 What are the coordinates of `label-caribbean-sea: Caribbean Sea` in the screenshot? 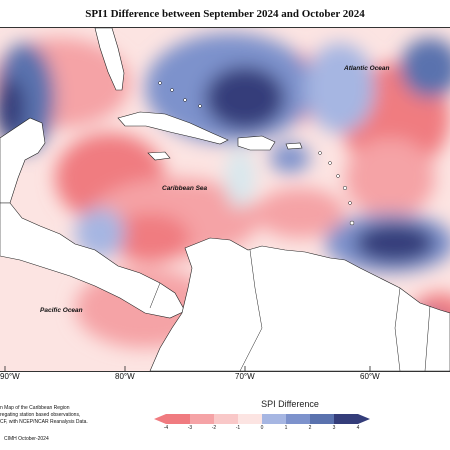 It's located at (185, 188).